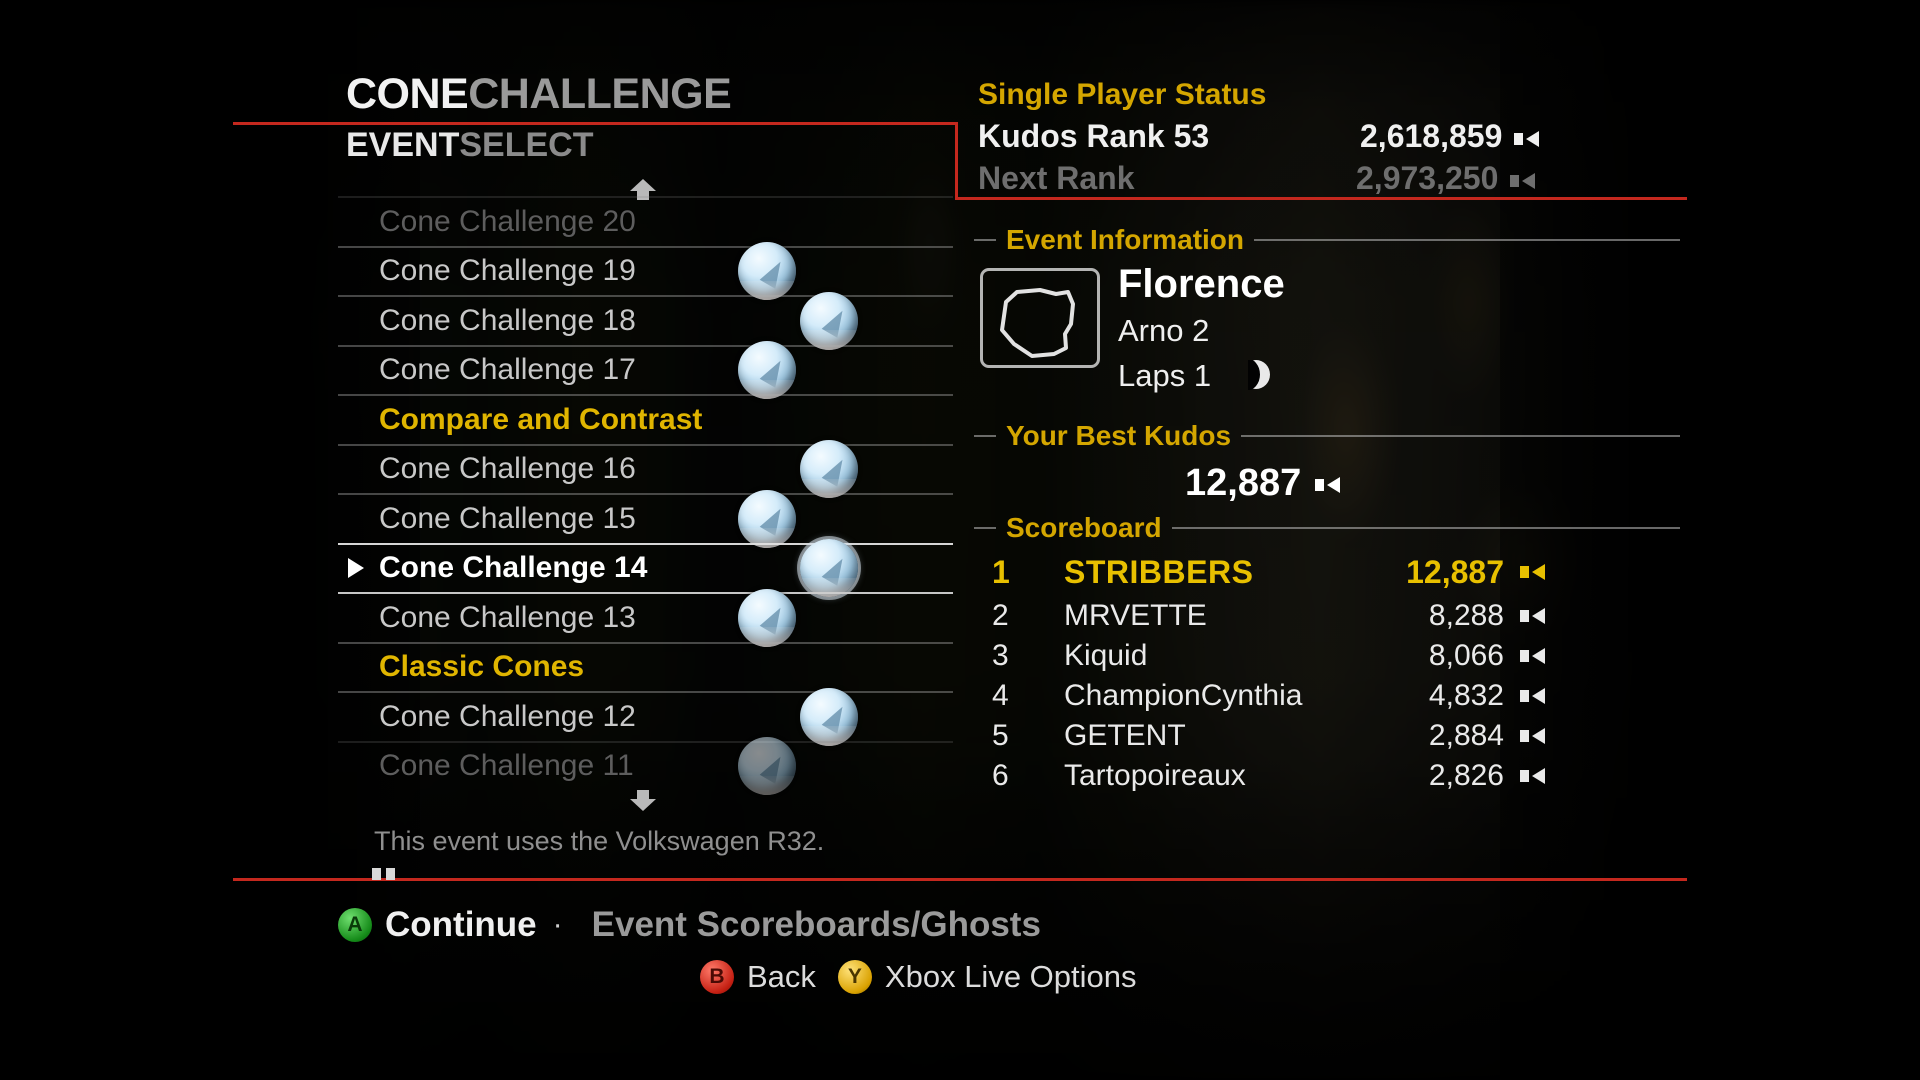 The image size is (1920, 1080). Describe the element at coordinates (645, 518) in the screenshot. I see `event-list-item: Cone Challenge 15` at that location.